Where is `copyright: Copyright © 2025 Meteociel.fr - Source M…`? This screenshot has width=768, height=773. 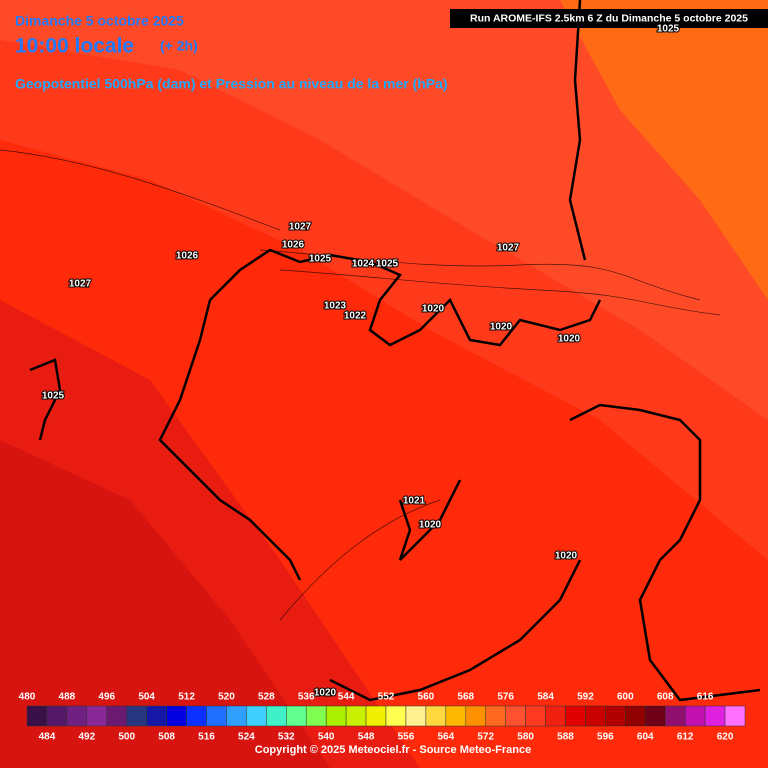
copyright: Copyright © 2025 Meteociel.fr - Source M… is located at coordinates (393, 750).